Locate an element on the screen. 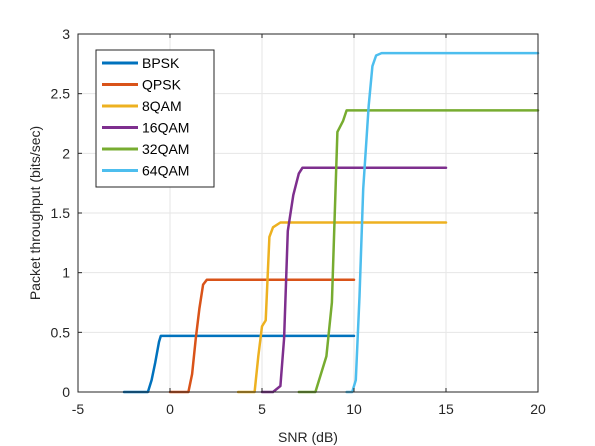  legend-item-64qam: 64QAM is located at coordinates (145, 171).